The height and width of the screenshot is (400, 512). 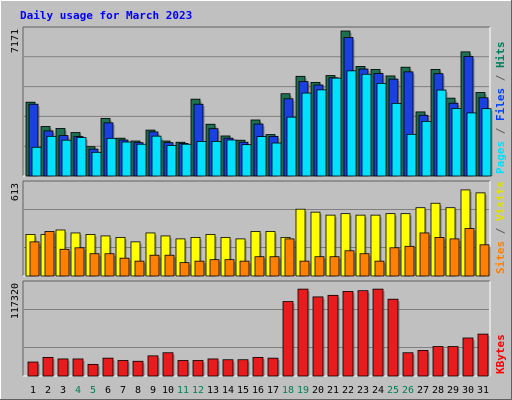 What do you see at coordinates (483, 390) in the screenshot?
I see `x-tick-label-day-31: 31` at bounding box center [483, 390].